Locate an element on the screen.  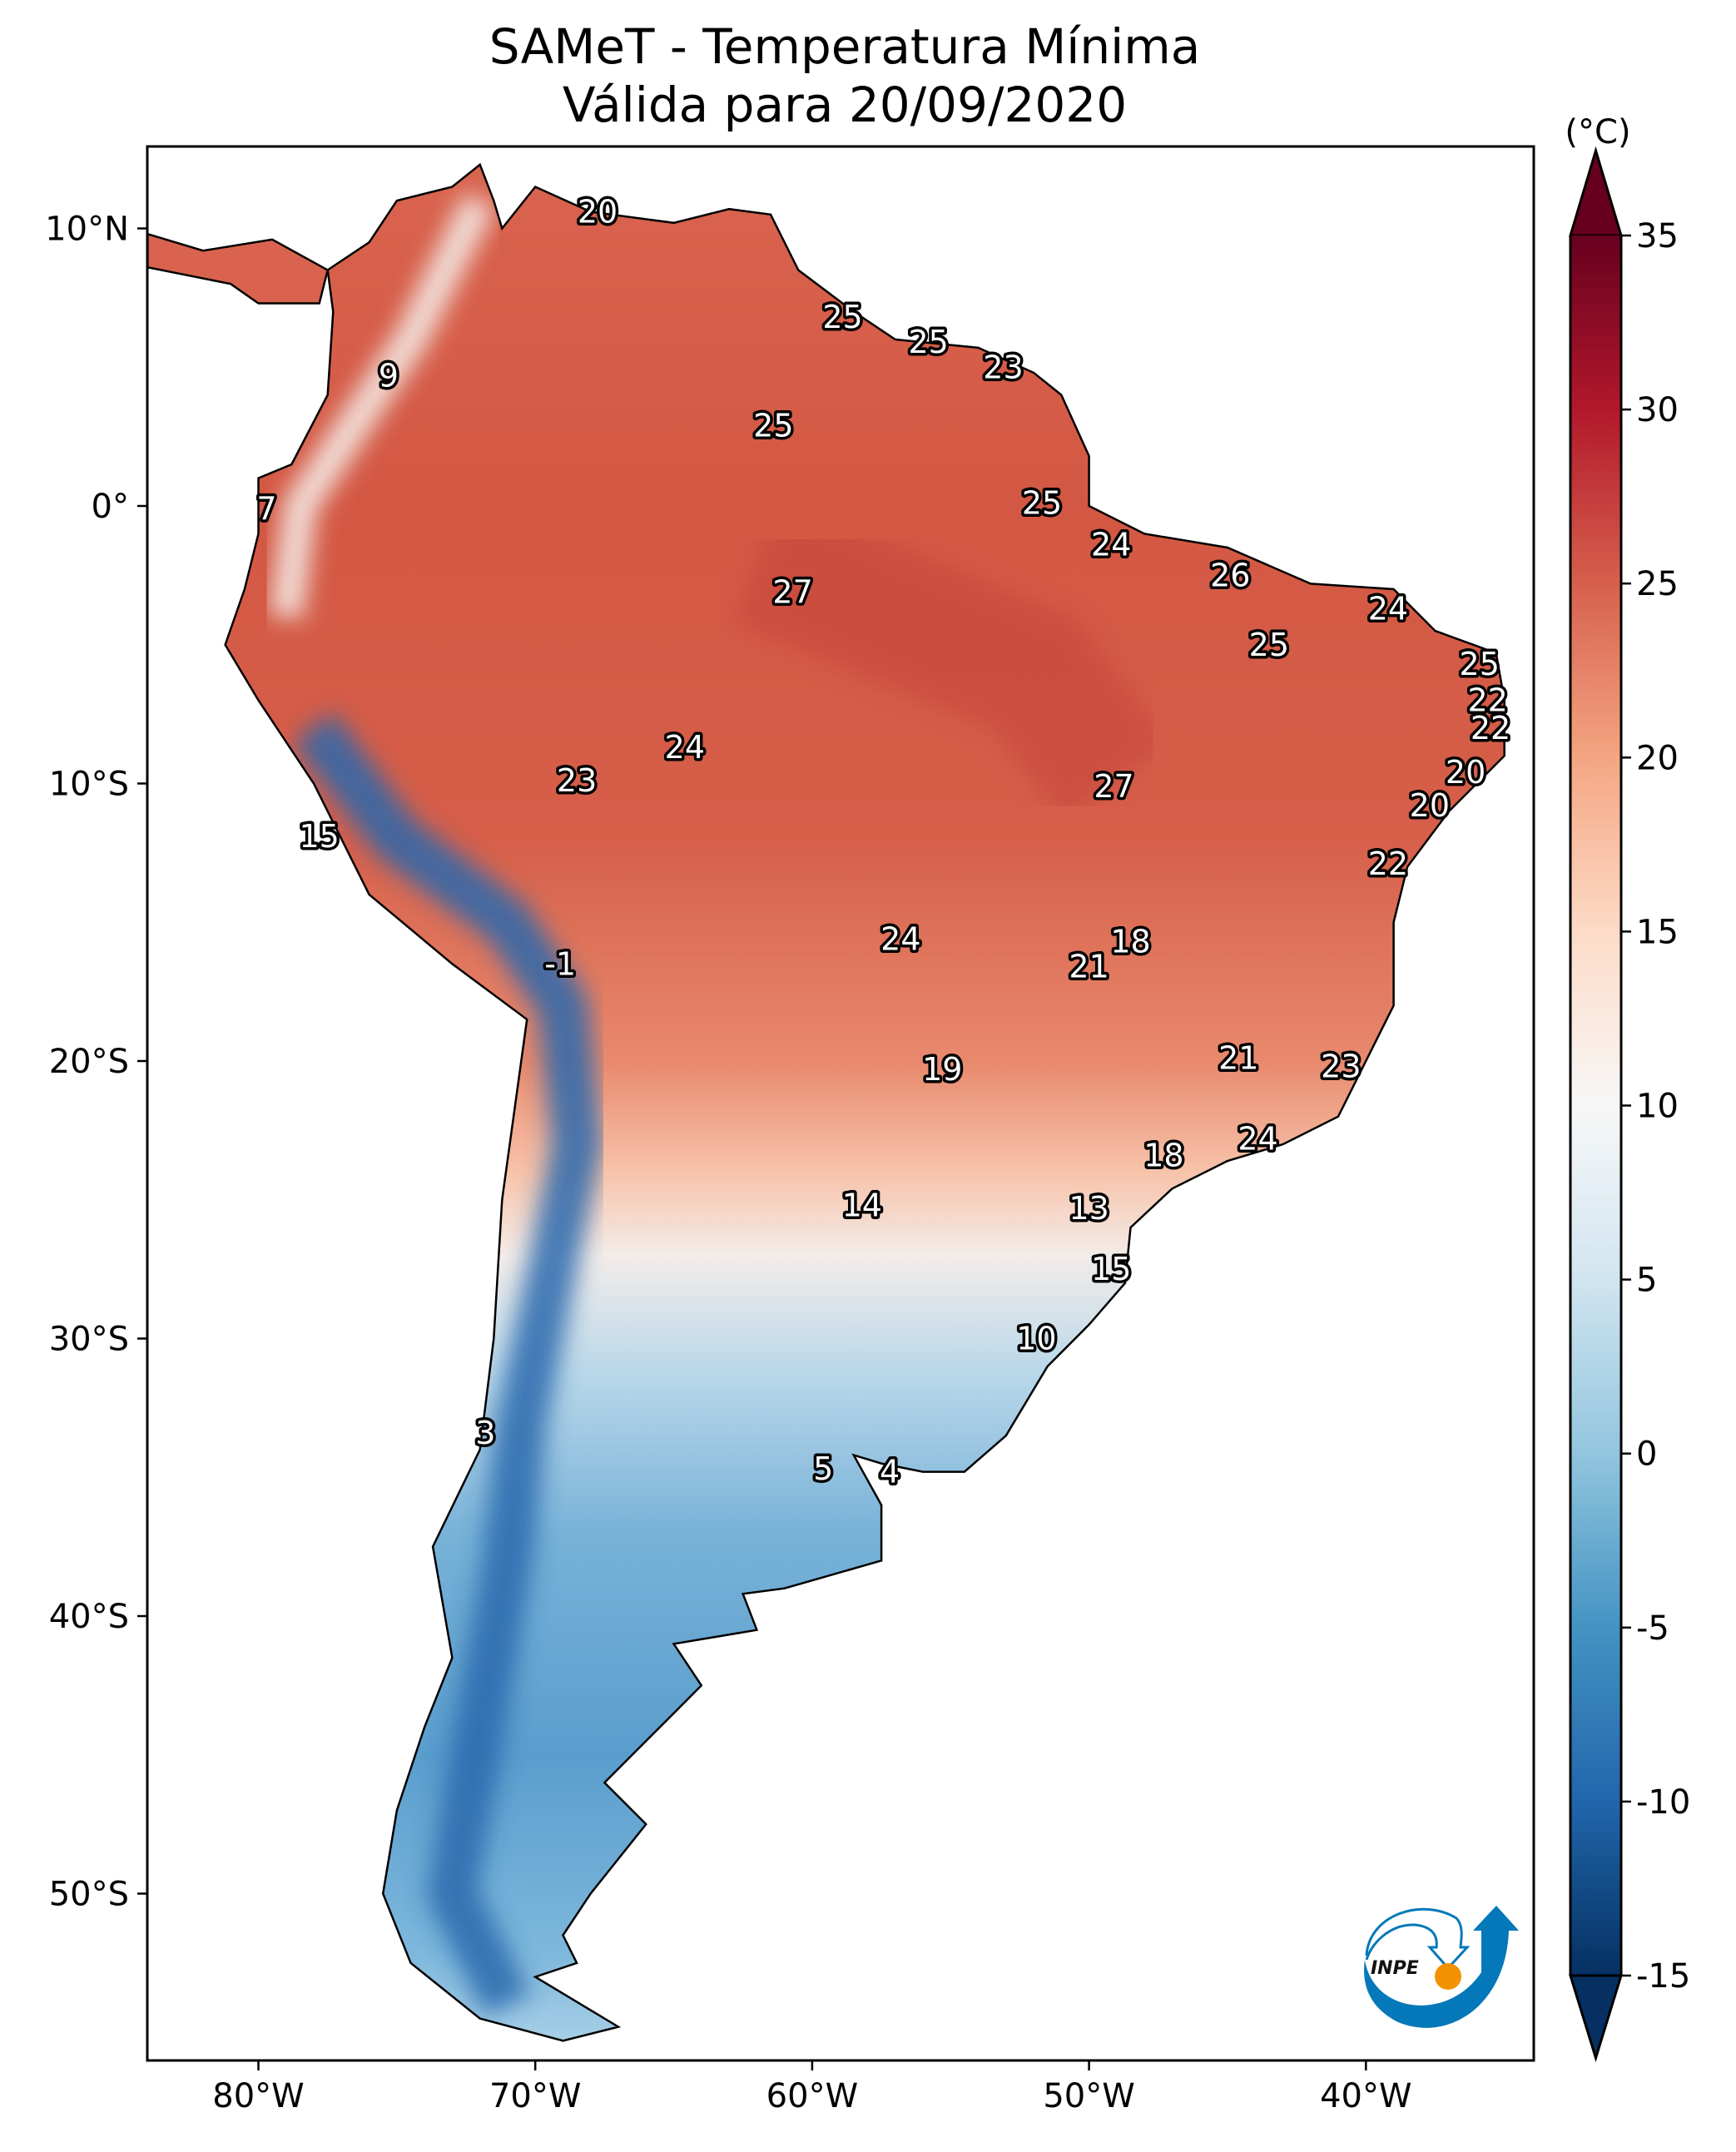
northern-andes-cool-band is located at coordinates (382, 406).